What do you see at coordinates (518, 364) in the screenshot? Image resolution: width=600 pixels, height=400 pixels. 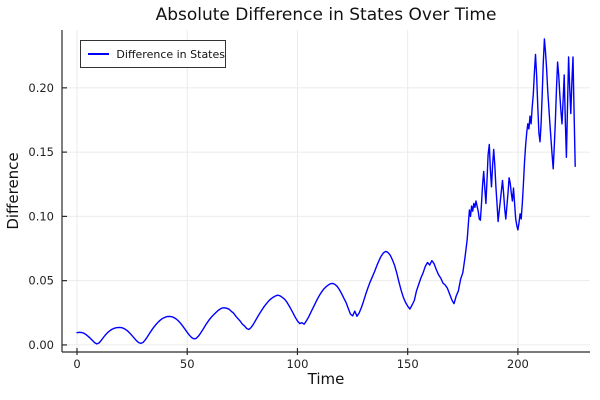 I see `tick-label-x-200: 200` at bounding box center [518, 364].